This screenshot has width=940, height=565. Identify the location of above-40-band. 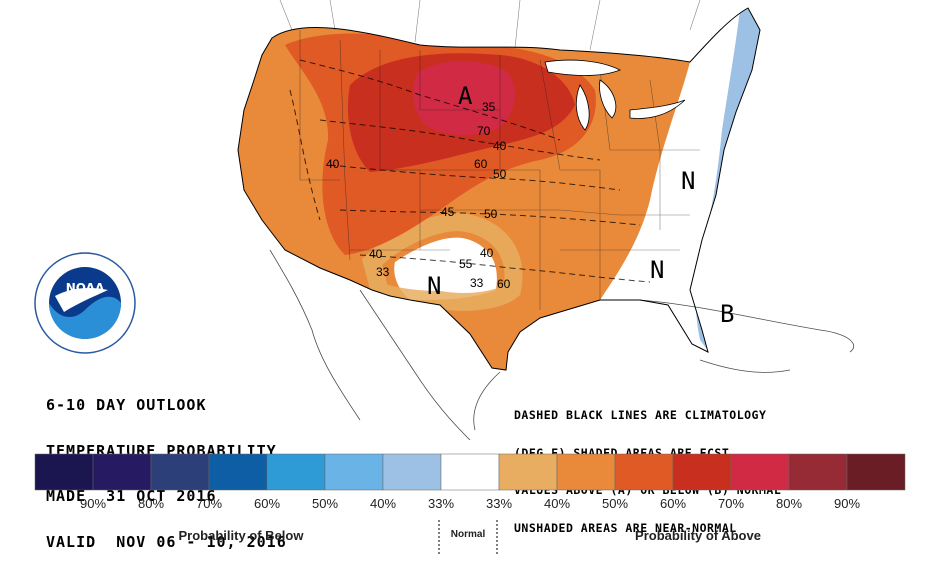
(442, 261).